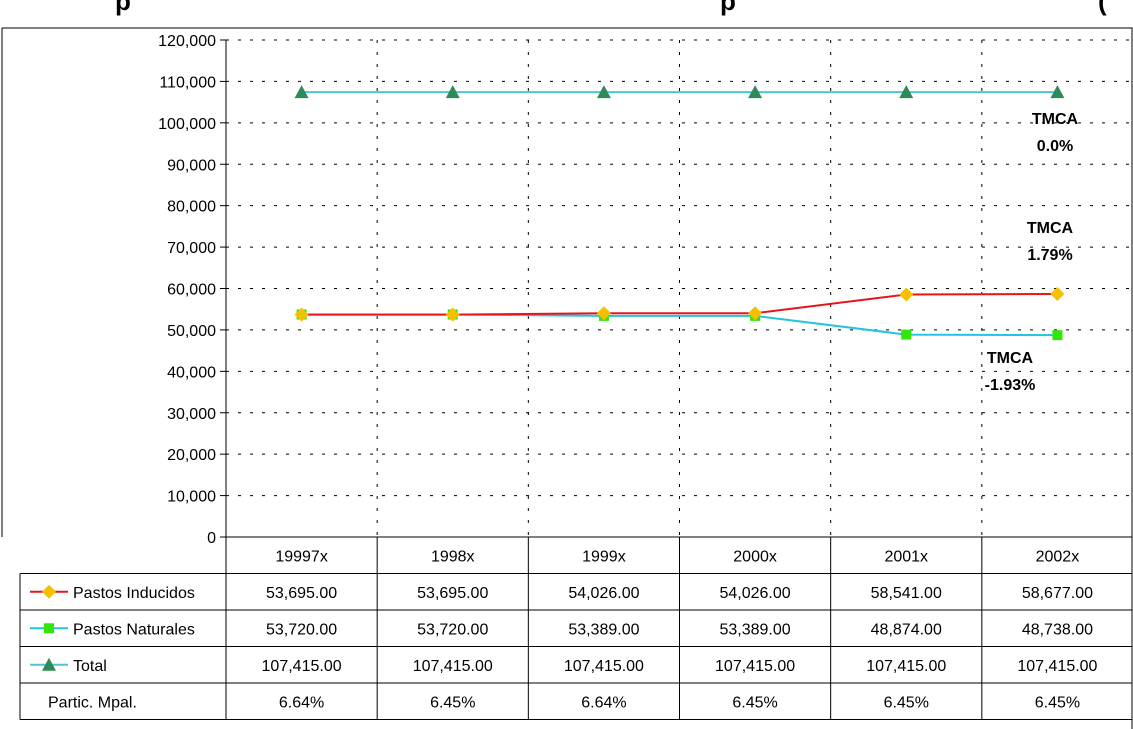 The width and height of the screenshot is (1133, 729). I want to click on legend-label-total: Total, so click(90, 666).